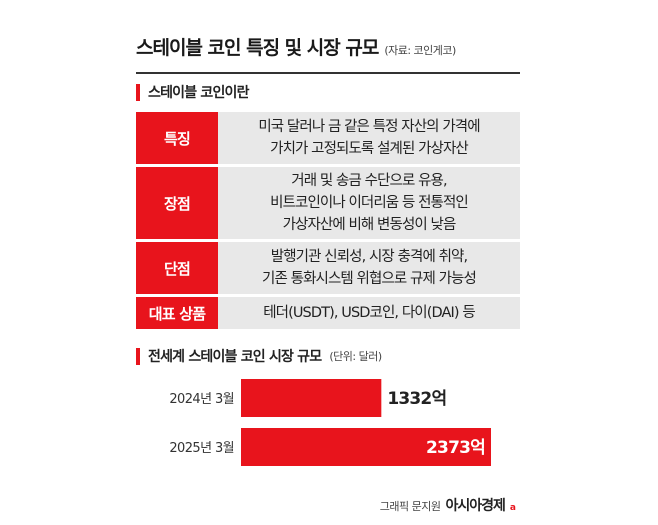 The height and width of the screenshot is (525, 658). What do you see at coordinates (455, 448) in the screenshot?
I see `data-label: 2373억` at bounding box center [455, 448].